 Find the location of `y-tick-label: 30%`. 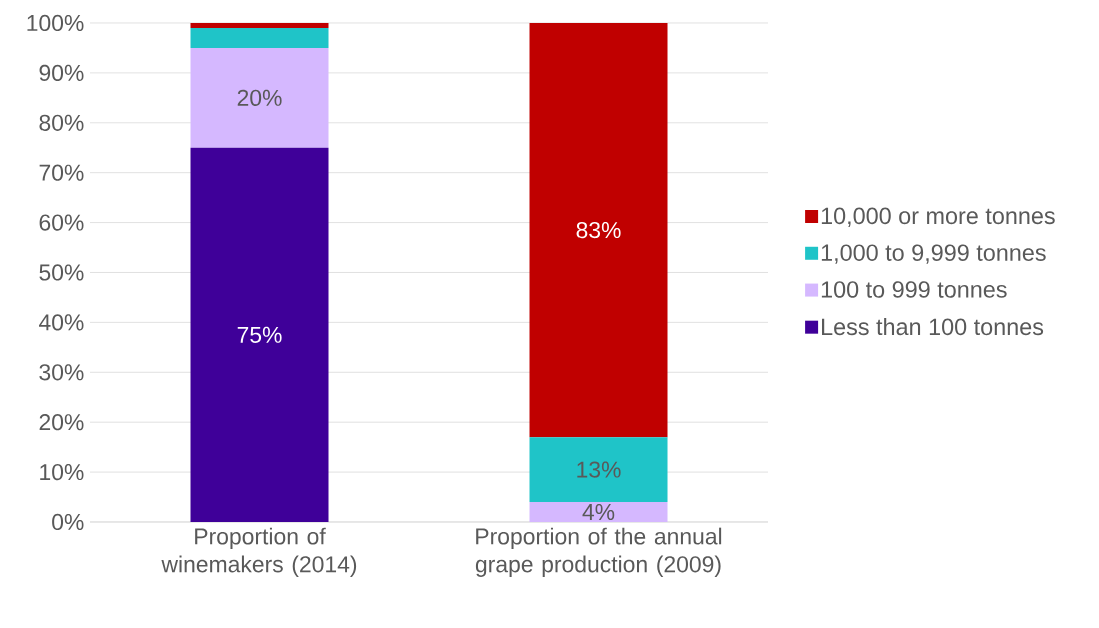

y-tick-label: 30% is located at coordinates (61, 372).